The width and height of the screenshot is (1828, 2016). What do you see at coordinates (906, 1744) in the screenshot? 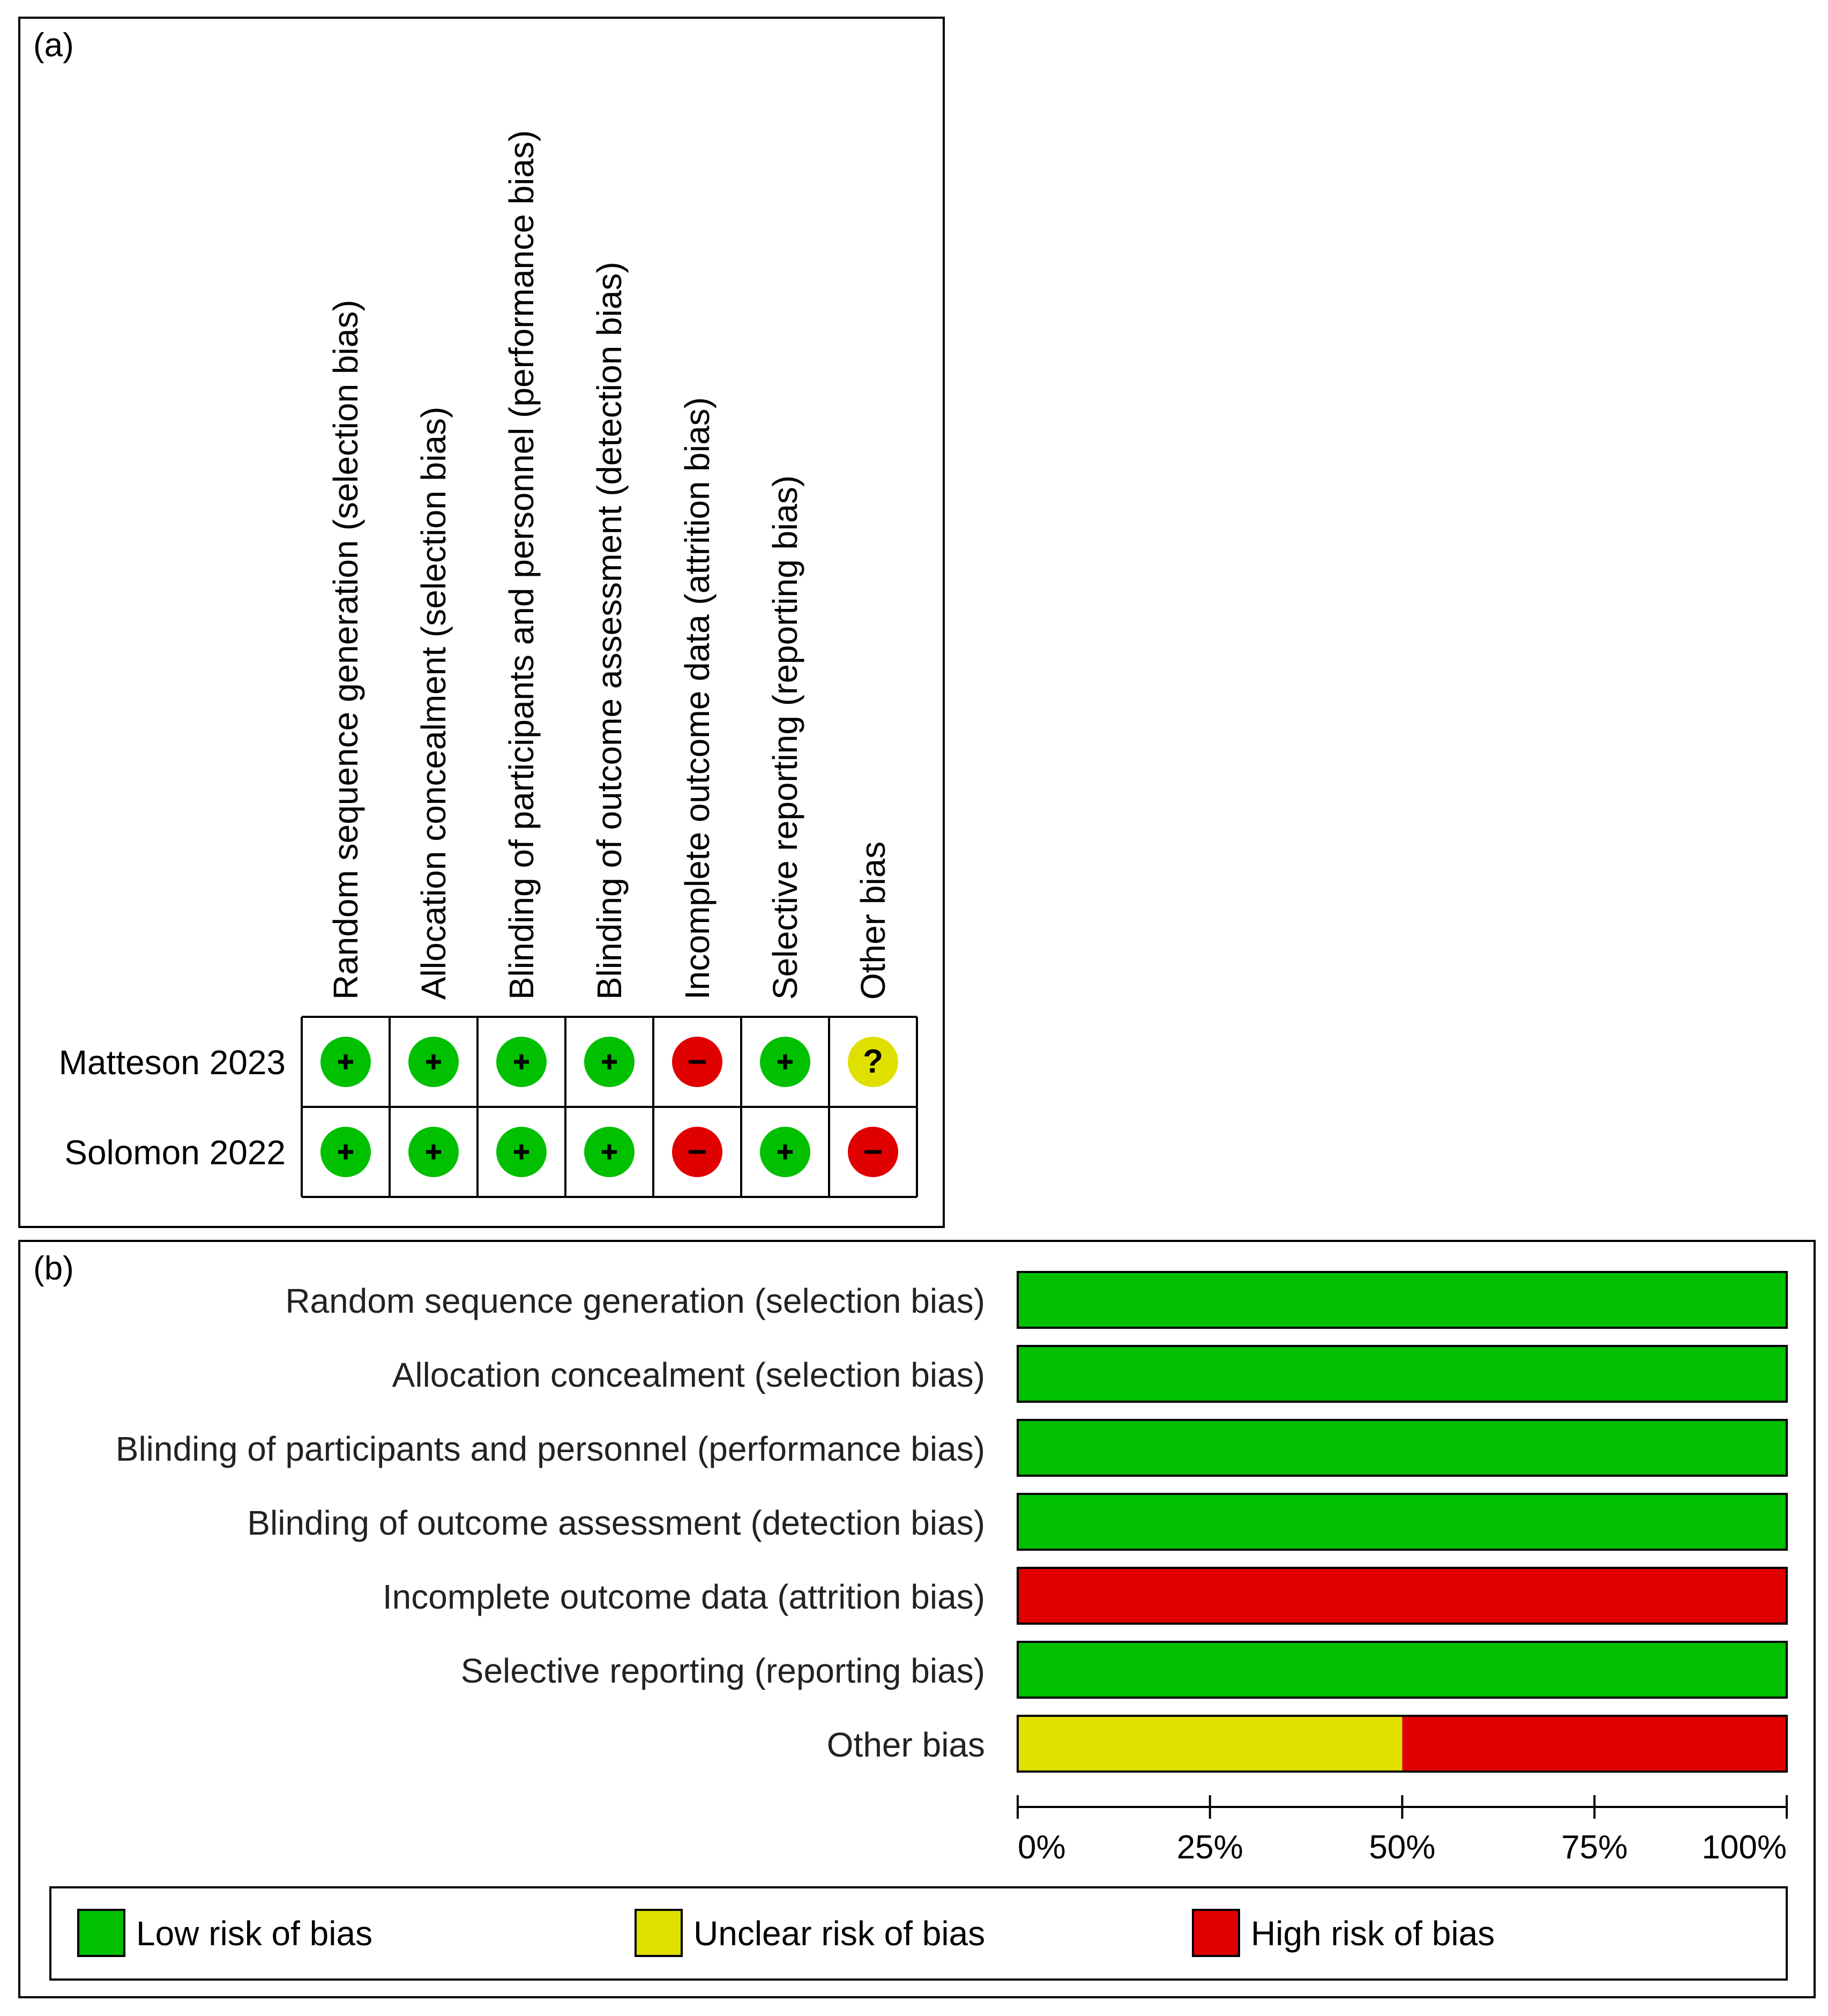
I see `category-label: Other bias` at bounding box center [906, 1744].